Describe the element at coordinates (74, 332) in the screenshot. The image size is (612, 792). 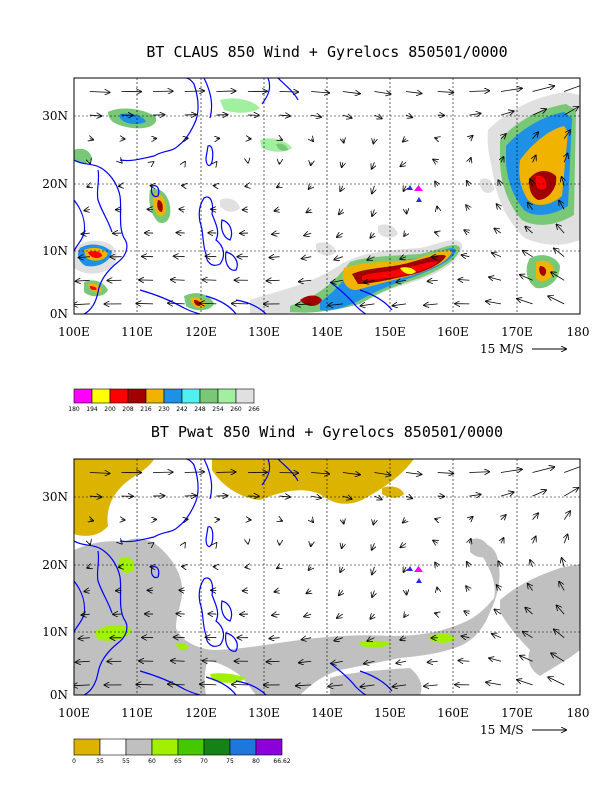
I see `x-tick-label: 100E` at that location.